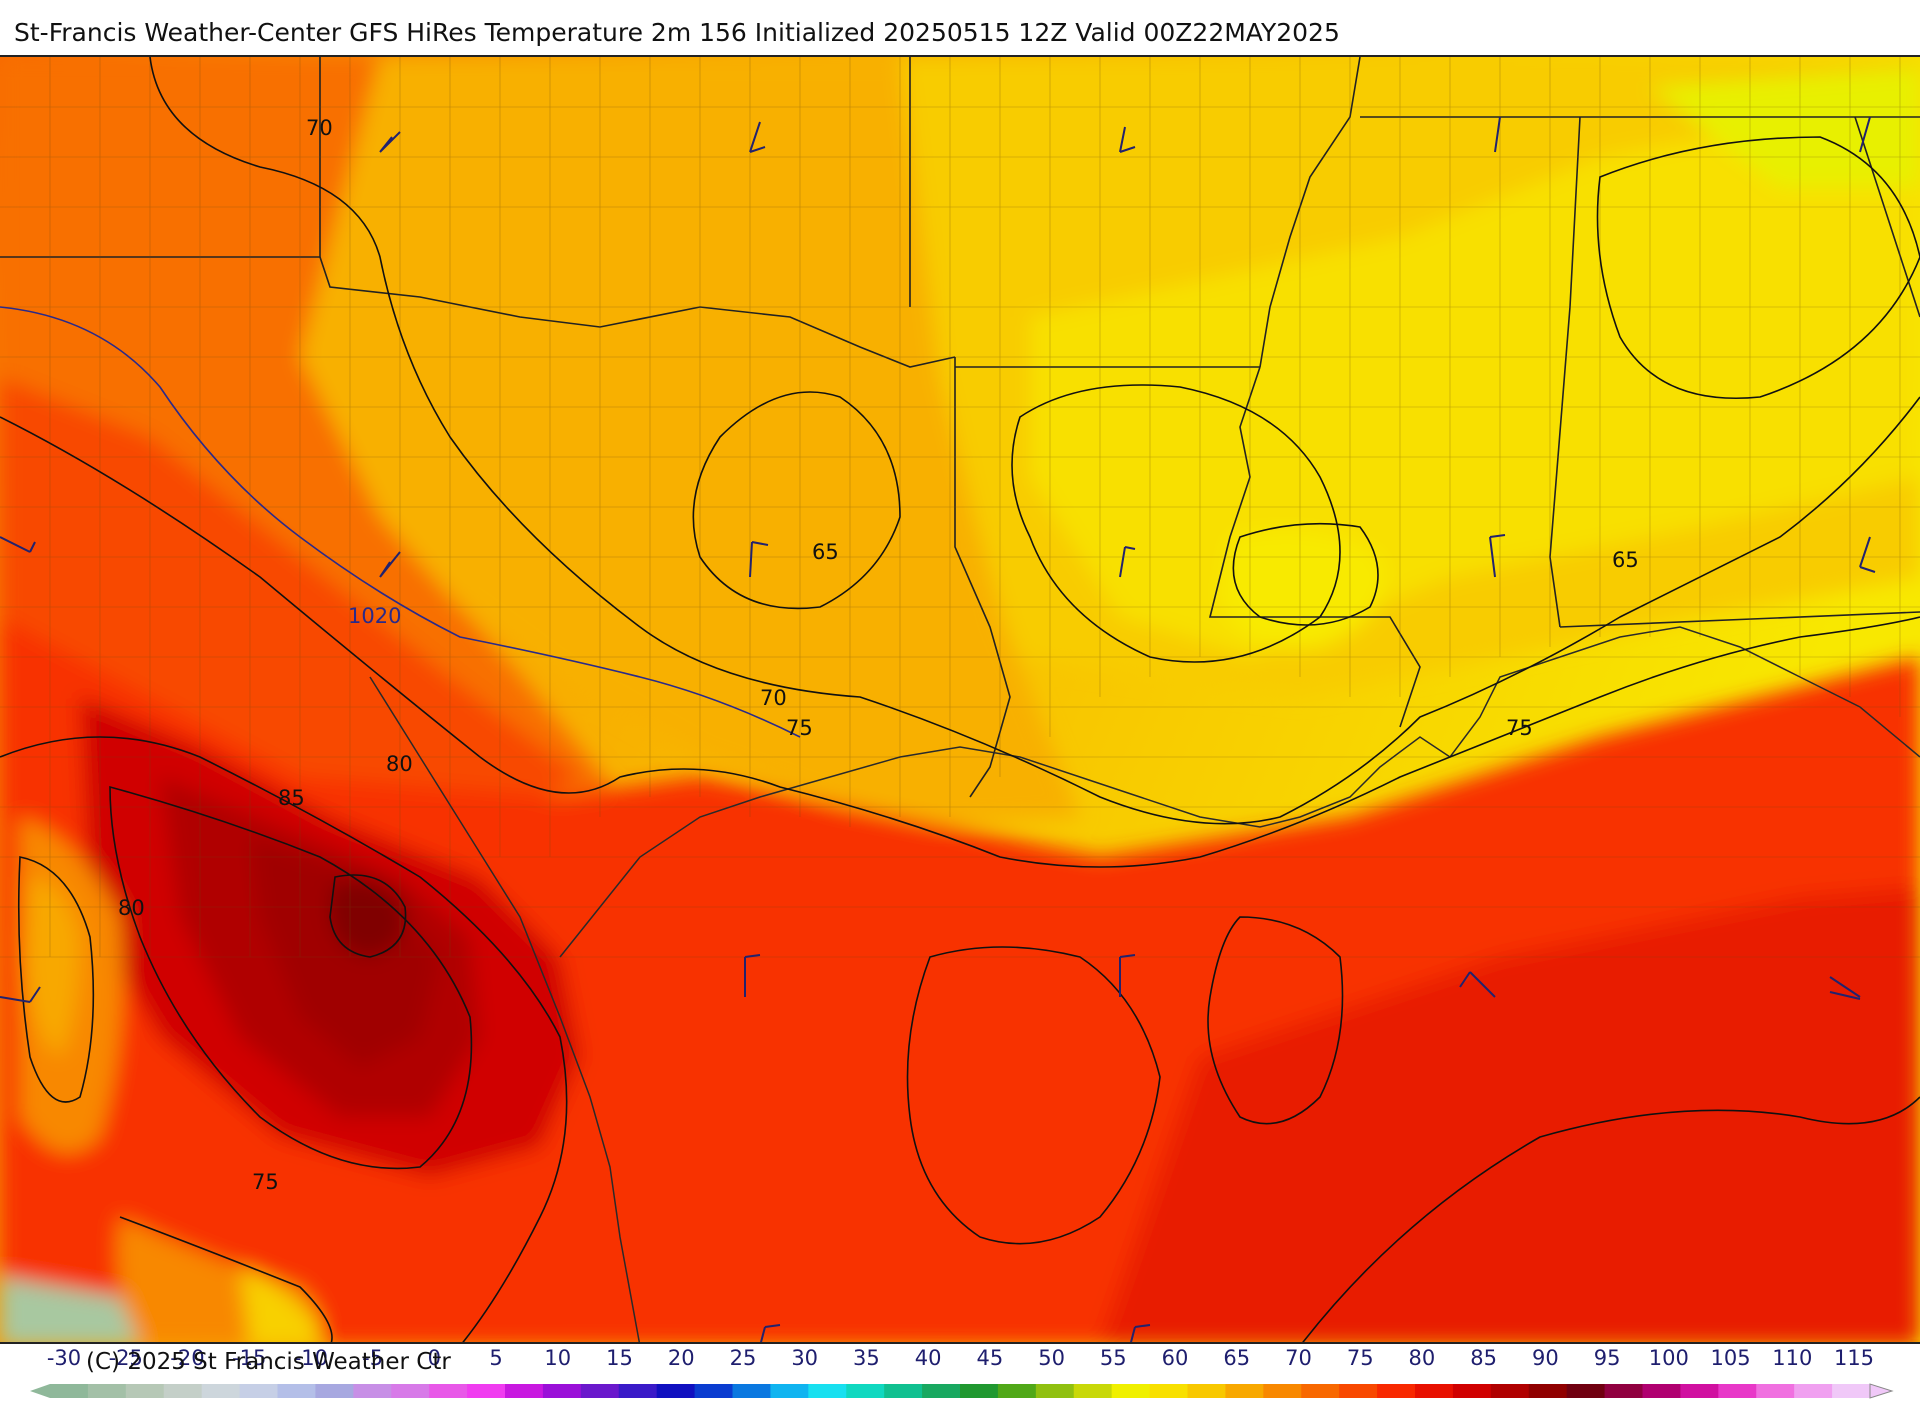  What do you see at coordinates (1237, 1358) in the screenshot?
I see `colorbar-tick-label: 65` at bounding box center [1237, 1358].